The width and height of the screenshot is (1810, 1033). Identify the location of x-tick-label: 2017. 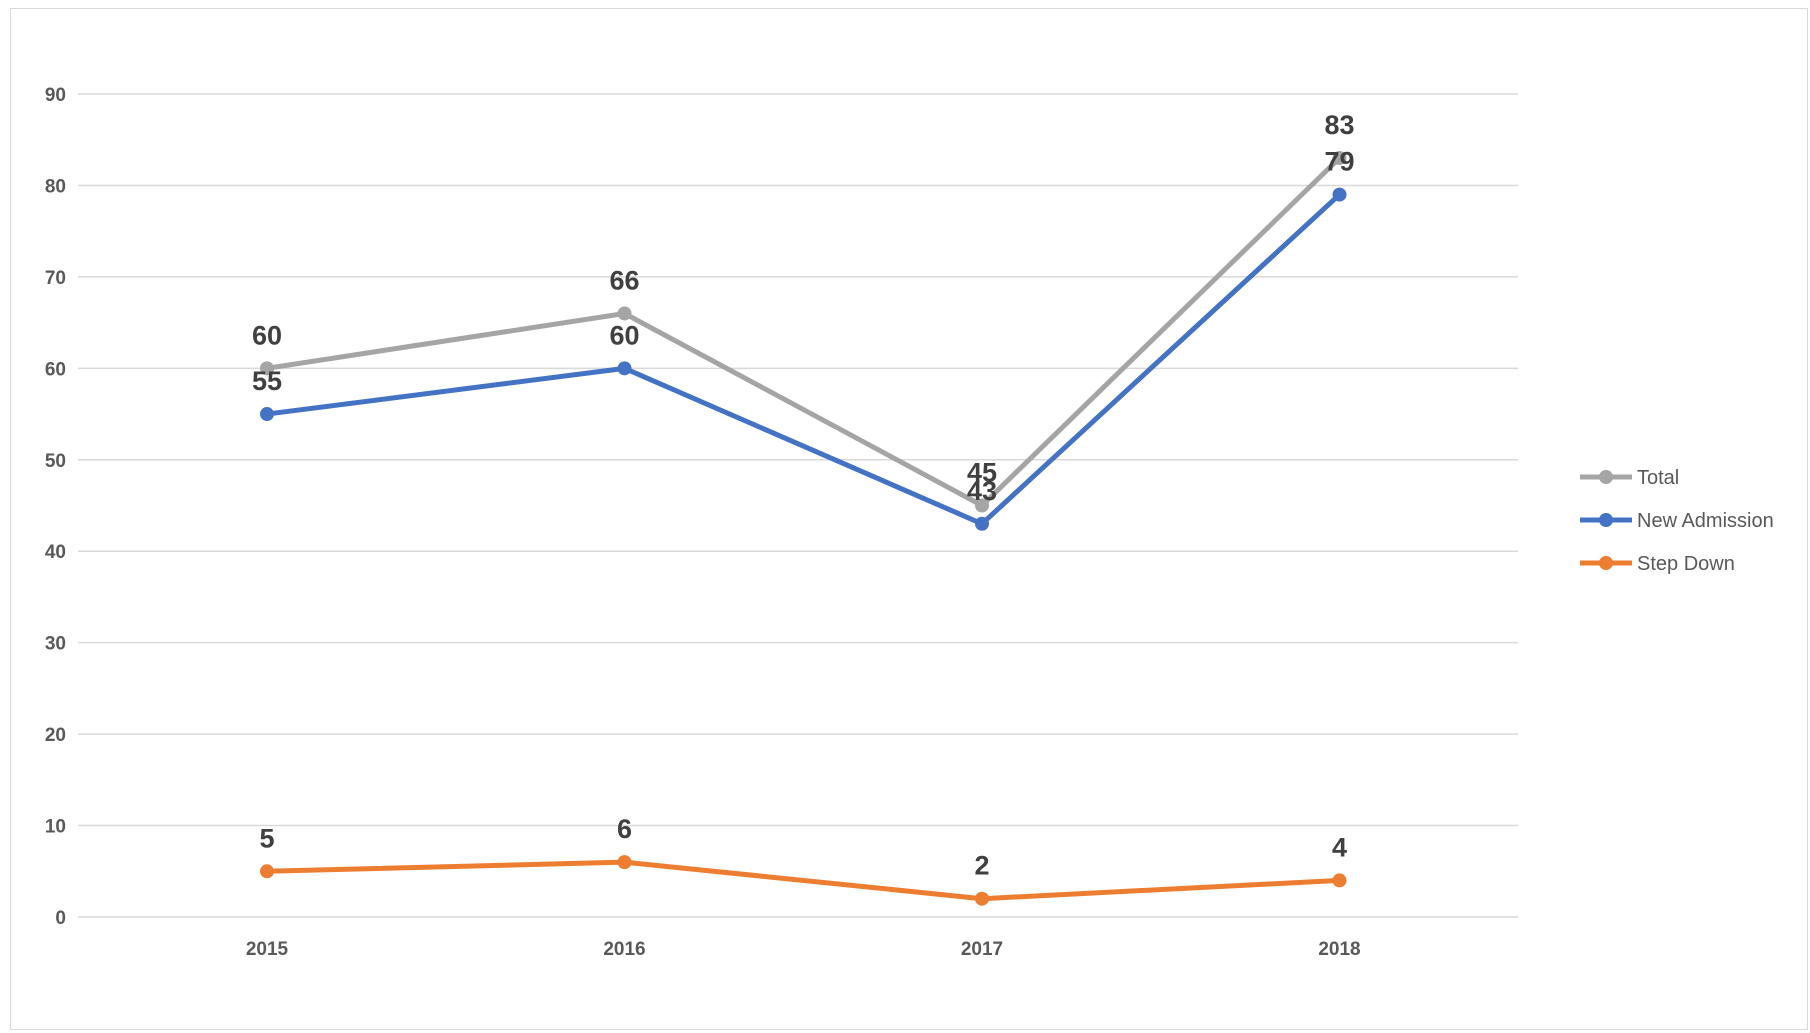
(982, 949).